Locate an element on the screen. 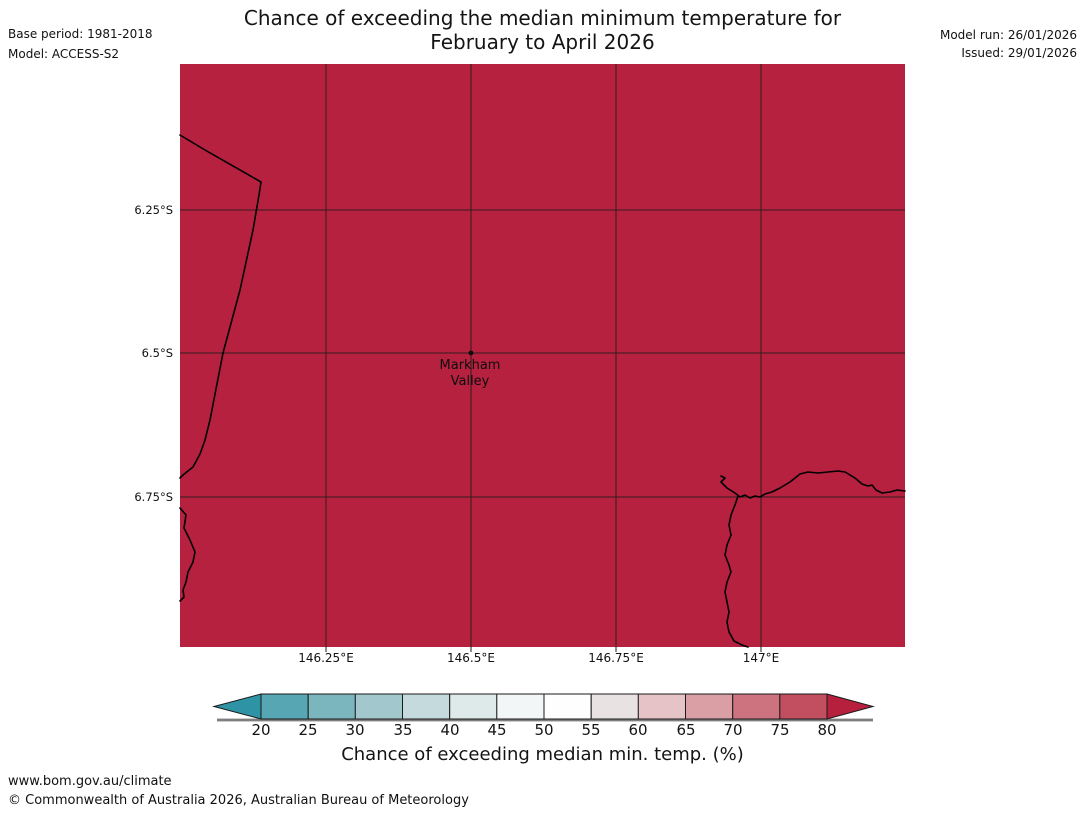 The height and width of the screenshot is (816, 1085). location-marker-label: Markham Valley is located at coordinates (470, 374).